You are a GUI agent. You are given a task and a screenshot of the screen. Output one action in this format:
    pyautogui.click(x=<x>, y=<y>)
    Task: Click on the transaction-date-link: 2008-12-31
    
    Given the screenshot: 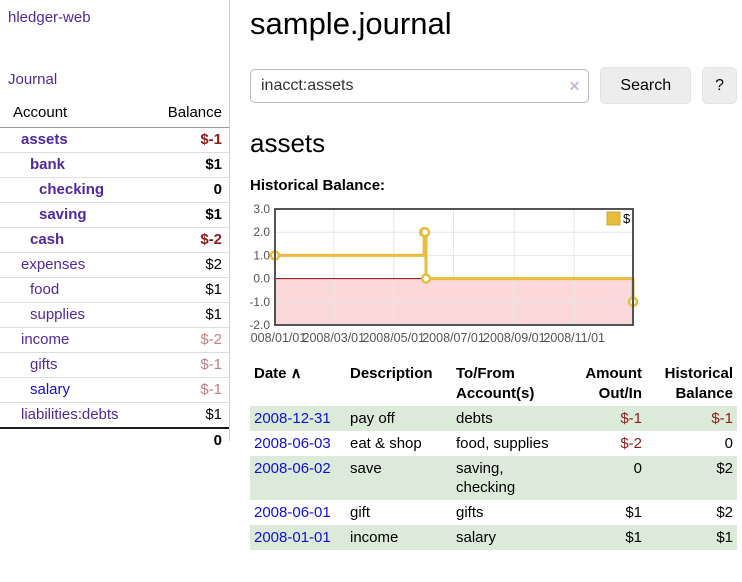 What is the action you would take?
    pyautogui.click(x=292, y=418)
    